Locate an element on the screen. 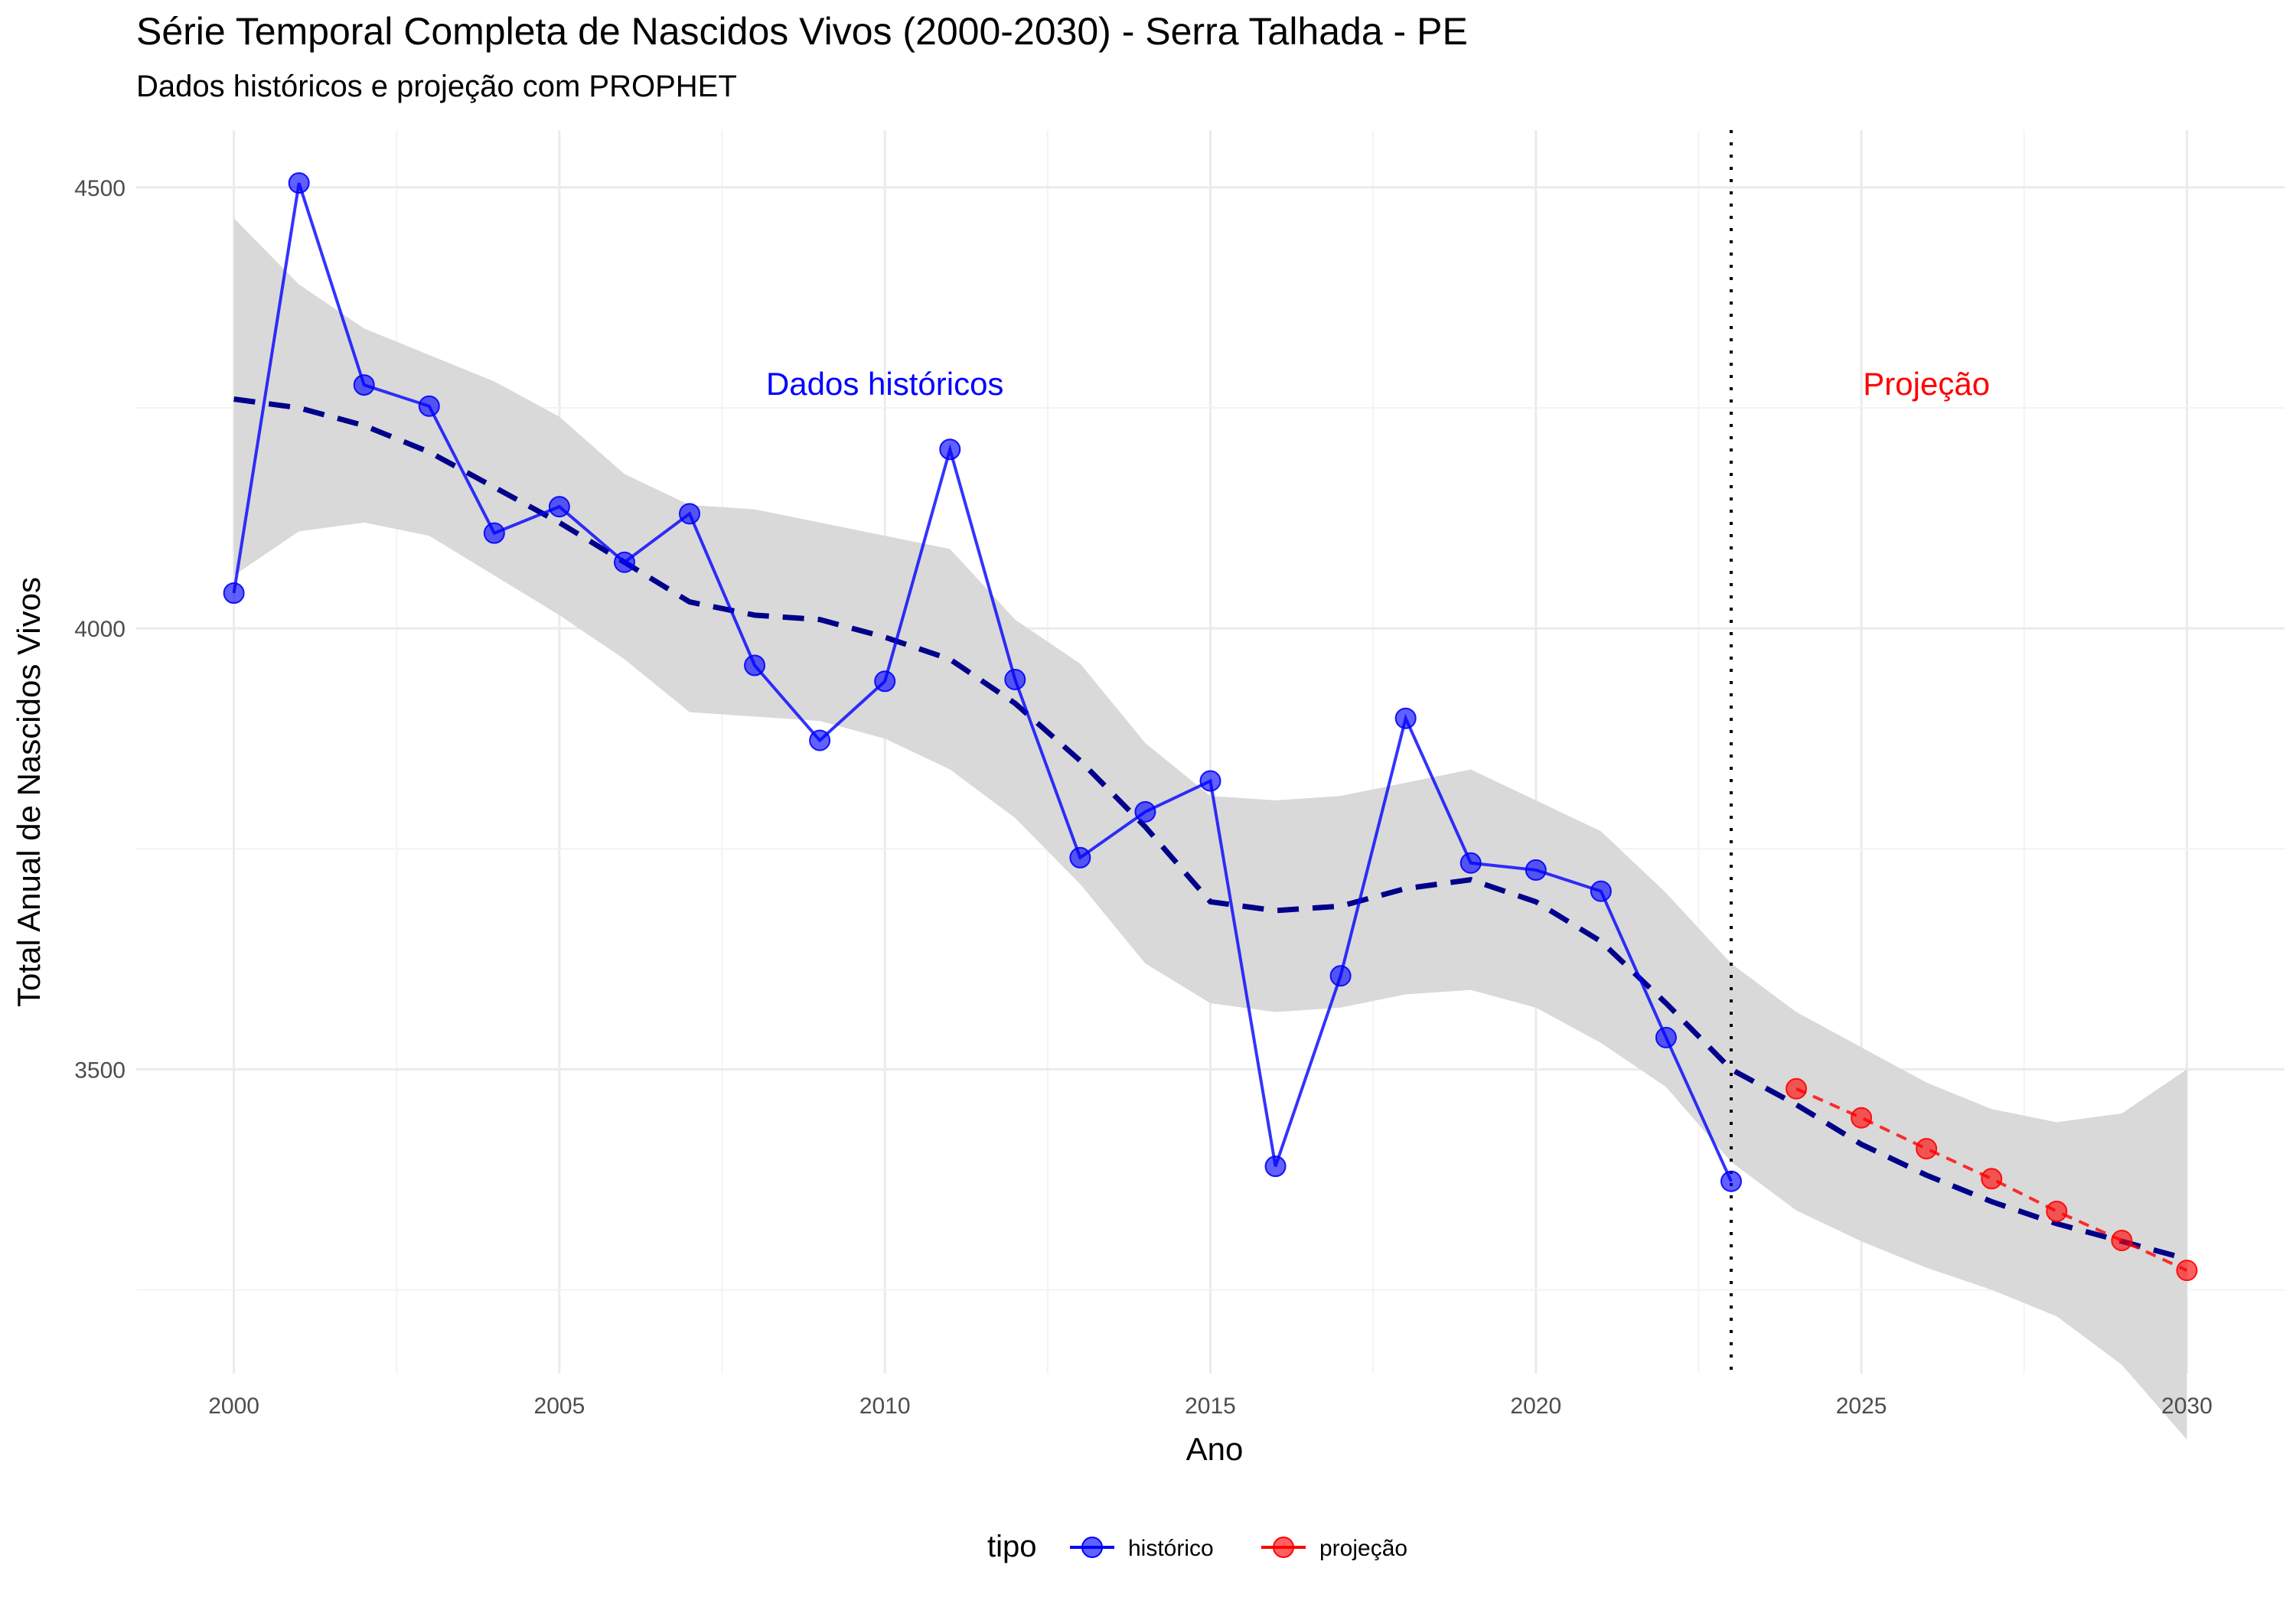 Image resolution: width=2296 pixels, height=1607 pixels. legend-label: projeção is located at coordinates (1363, 1548).